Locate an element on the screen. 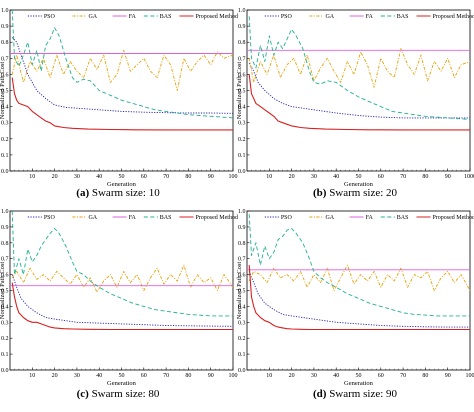 This screenshot has height=412, width=474. caption-text: Swarm size: 20 is located at coordinates (361, 193).